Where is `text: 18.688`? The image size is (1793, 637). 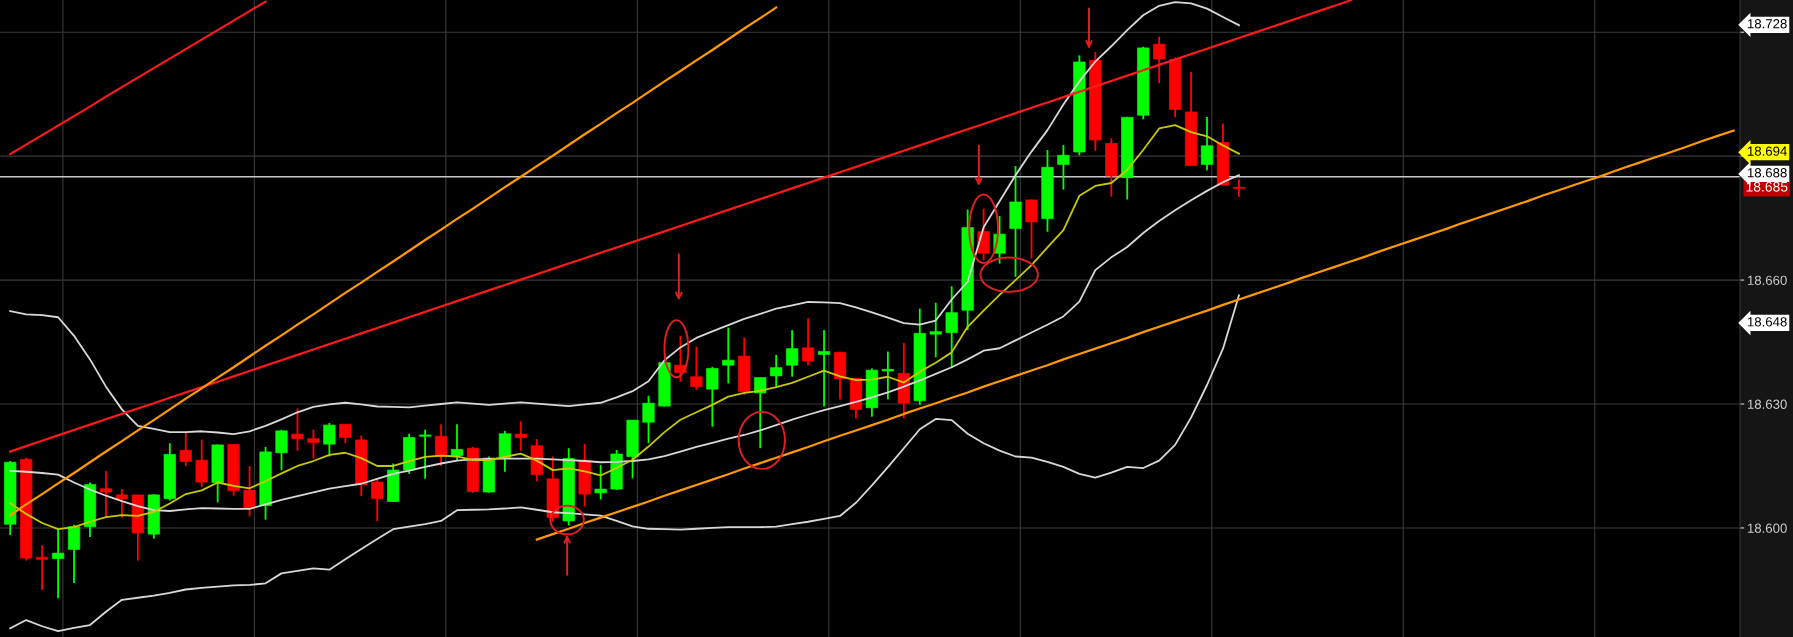 text: 18.688 is located at coordinates (1767, 173).